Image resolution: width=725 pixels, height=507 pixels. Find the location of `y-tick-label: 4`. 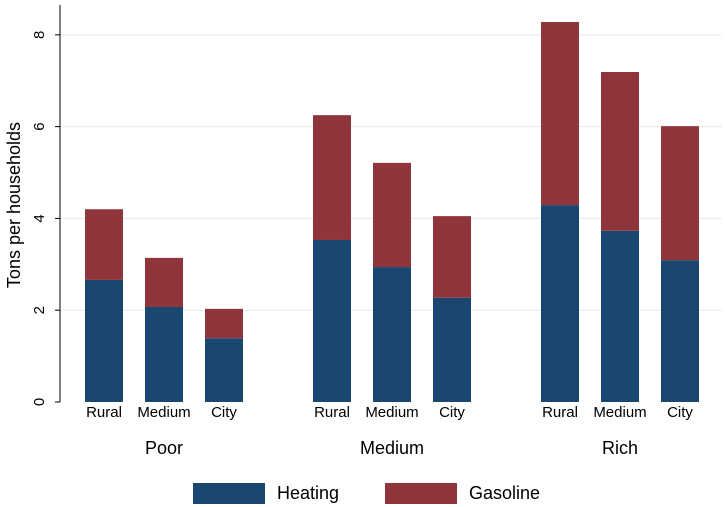

y-tick-label: 4 is located at coordinates (39, 218).